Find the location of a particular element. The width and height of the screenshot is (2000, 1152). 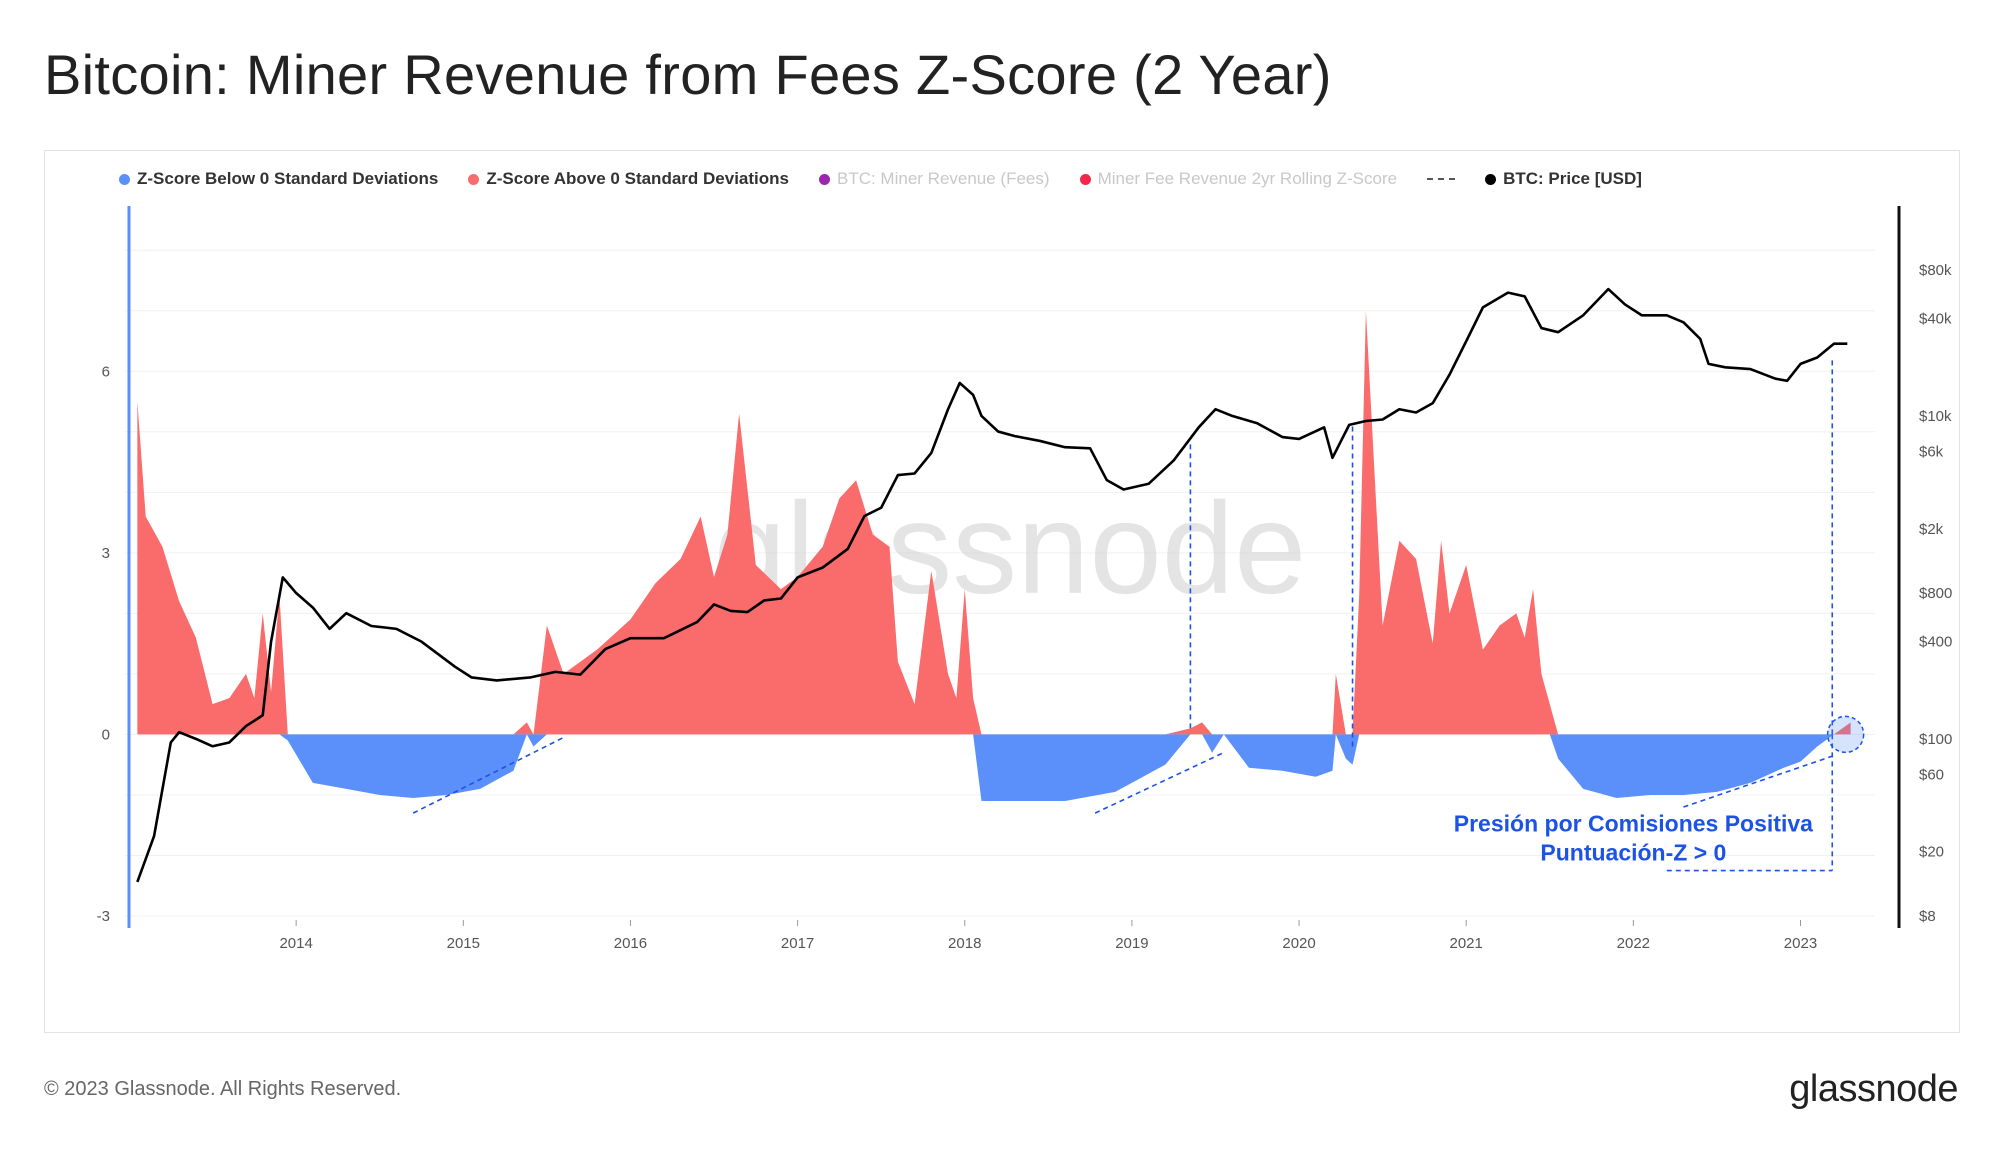

right-tick-label: $60 is located at coordinates (1931, 775).